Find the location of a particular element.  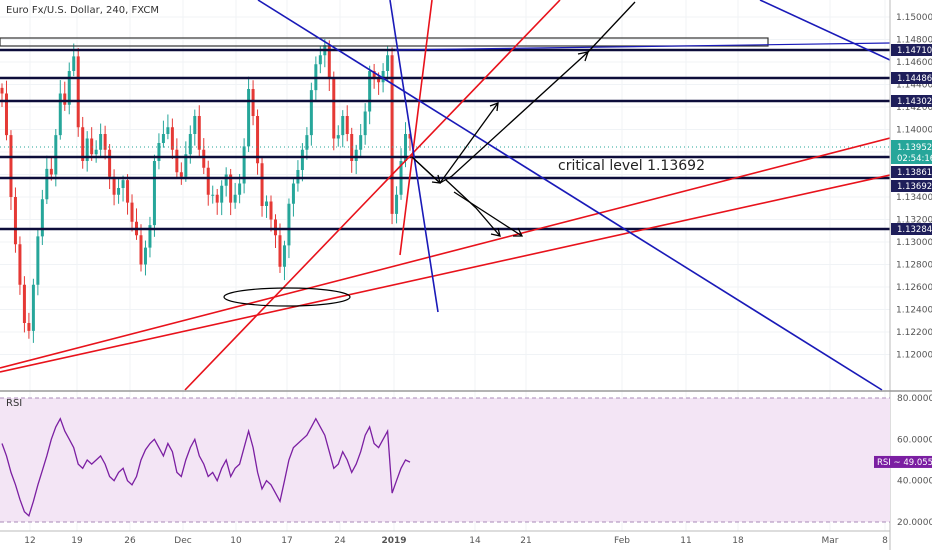

rsi-tick-label: 40.0000 is located at coordinates (914, 482).